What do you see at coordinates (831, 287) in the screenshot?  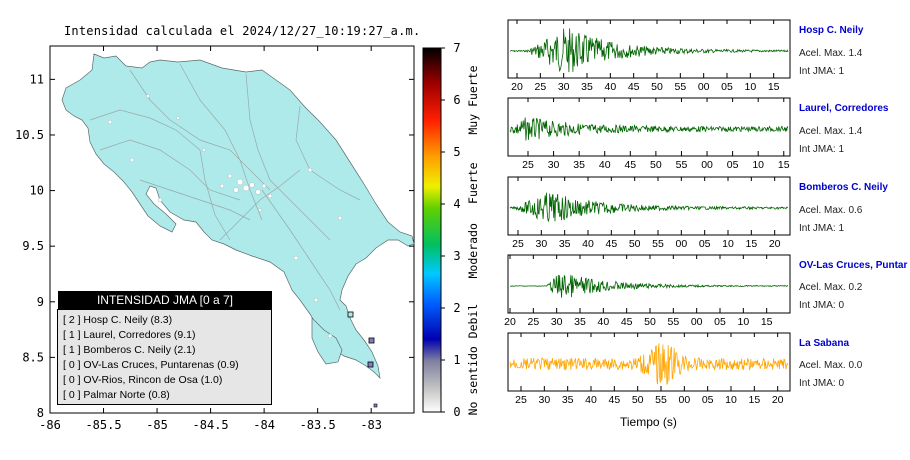 I see `station-accel: Acel. Max. 0.2` at bounding box center [831, 287].